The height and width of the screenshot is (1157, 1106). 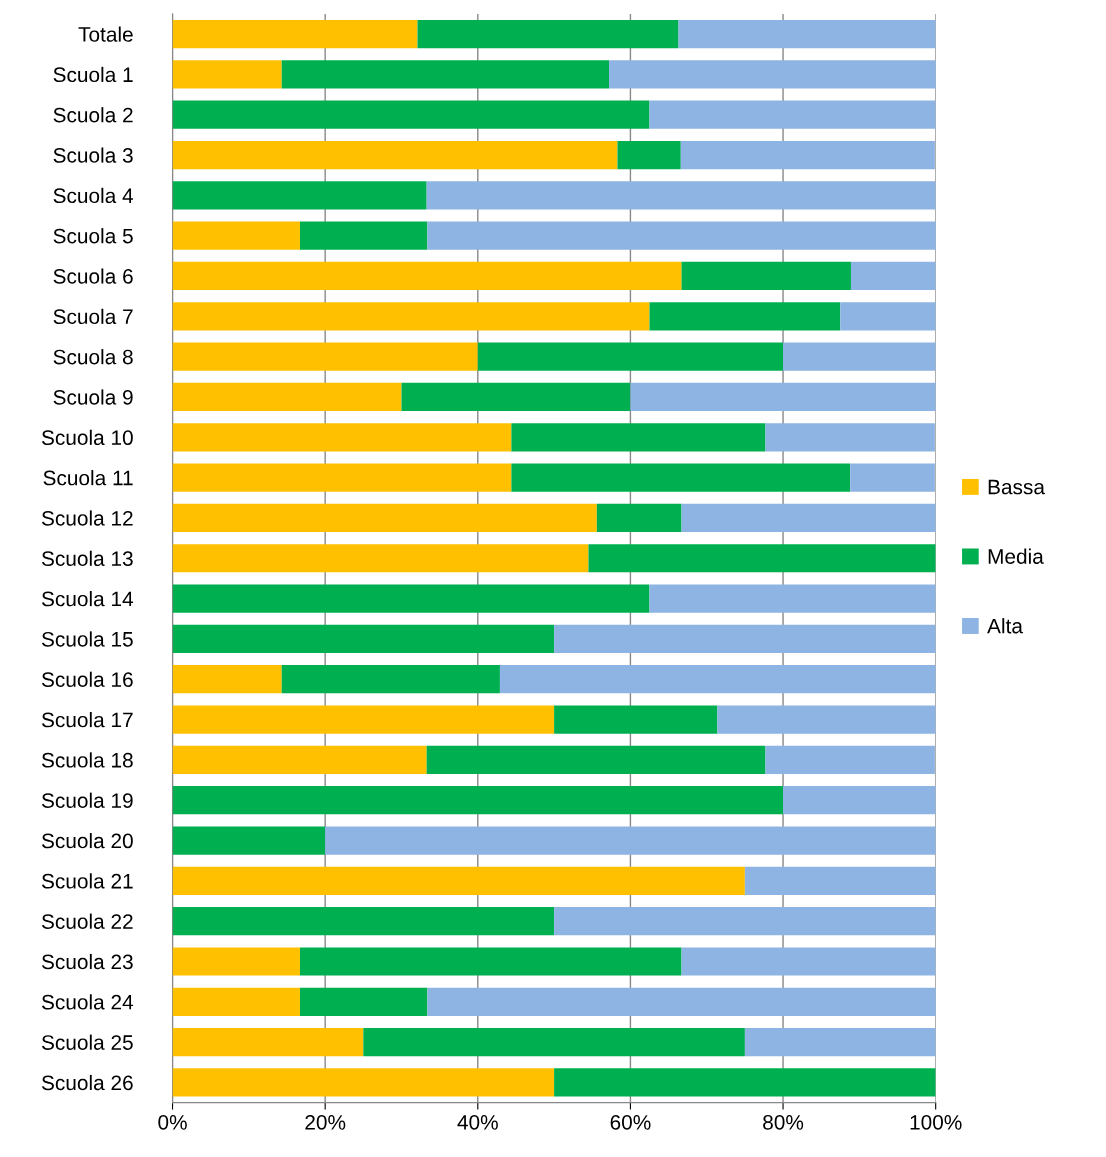 I want to click on y-tick-label: Scuola 17, so click(x=87, y=720).